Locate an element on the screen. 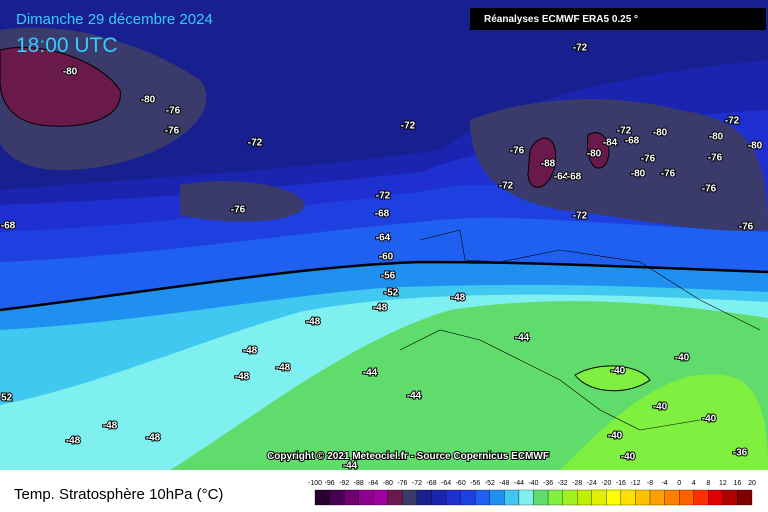 This screenshot has height=512, width=768. colorbar-label: -96 is located at coordinates (330, 483).